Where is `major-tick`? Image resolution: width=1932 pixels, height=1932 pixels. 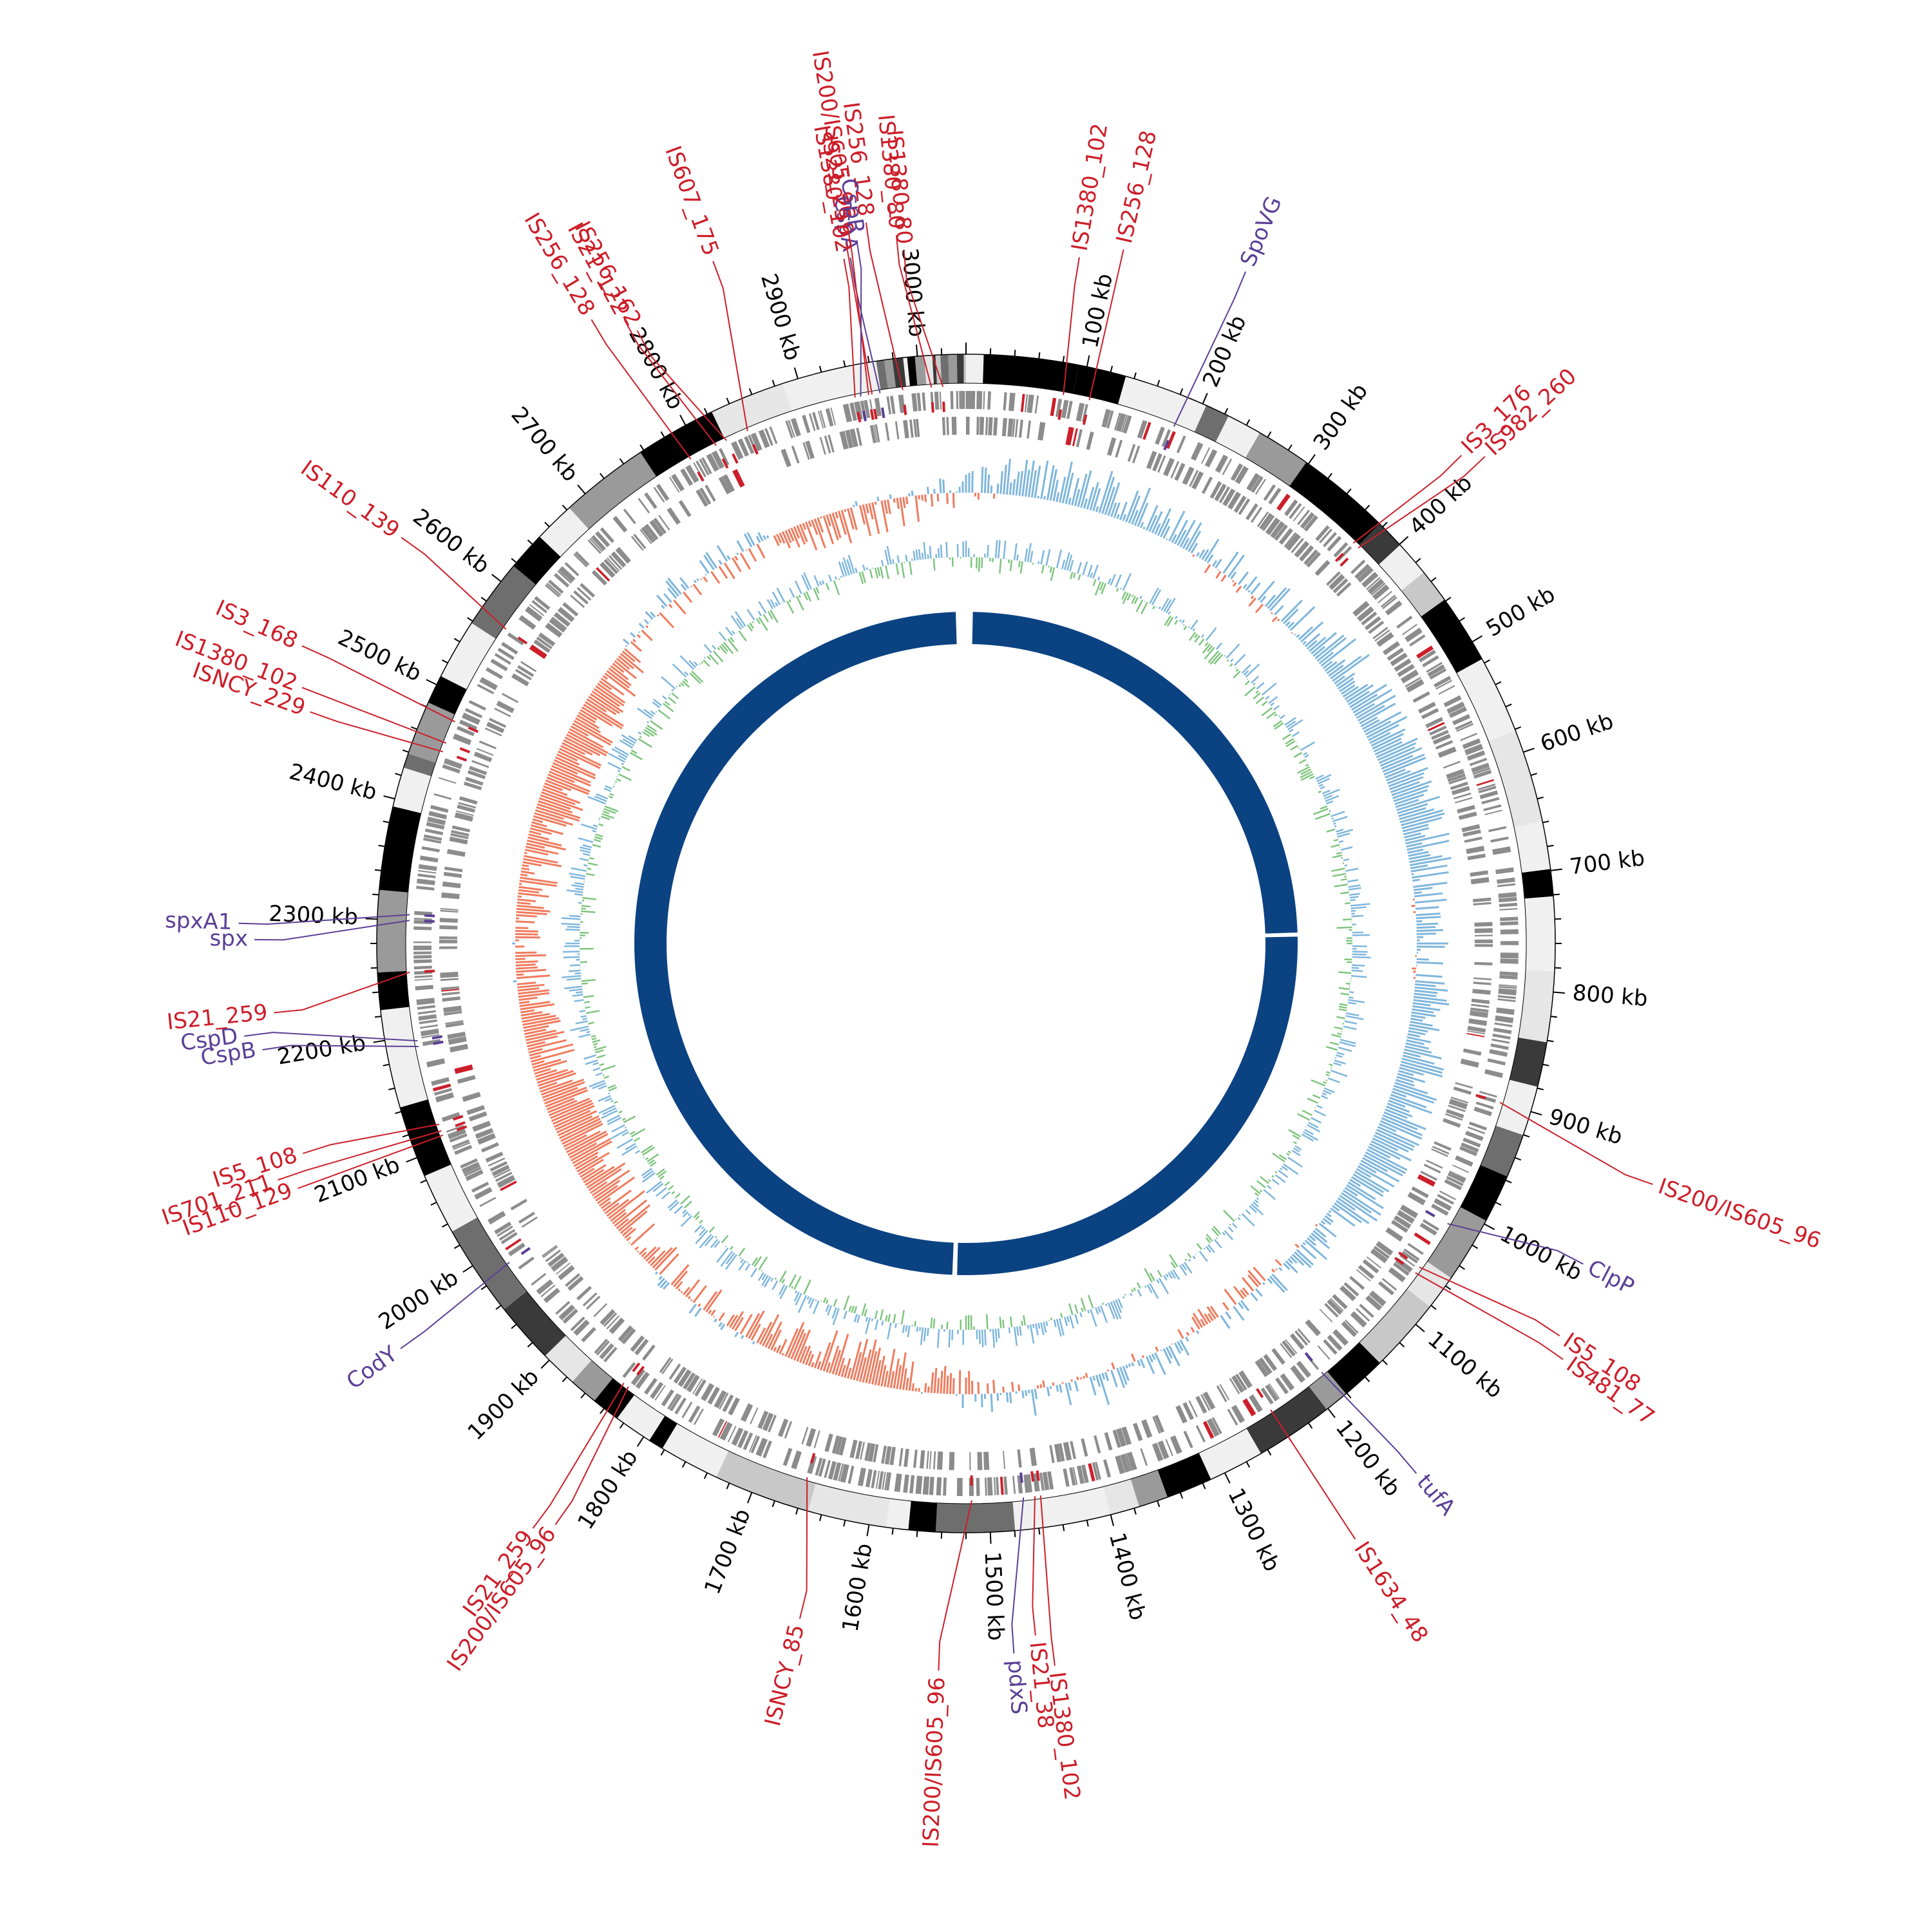 major-tick is located at coordinates (371, 919).